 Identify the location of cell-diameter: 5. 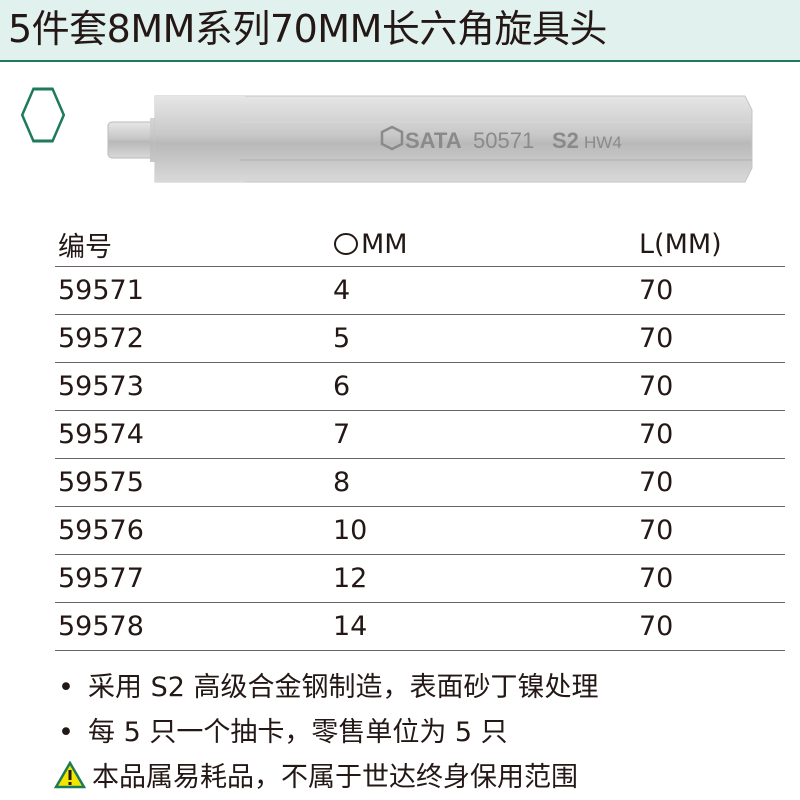
(483, 338).